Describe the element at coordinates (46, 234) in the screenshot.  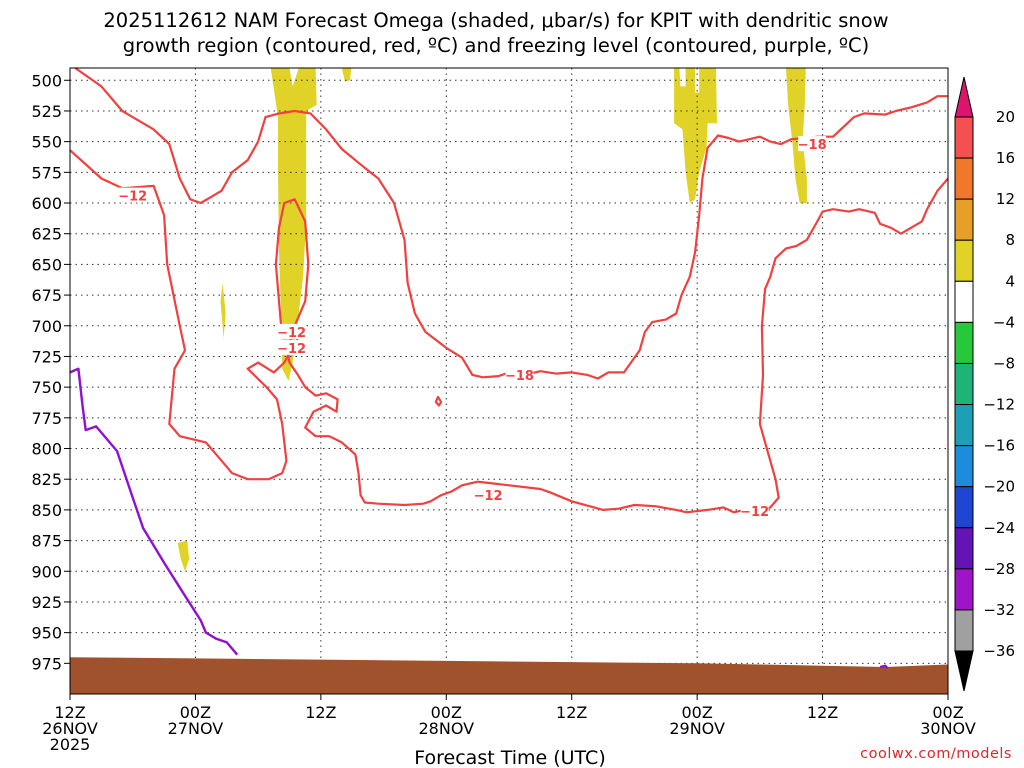
I see `y-tick-label: 625` at that location.